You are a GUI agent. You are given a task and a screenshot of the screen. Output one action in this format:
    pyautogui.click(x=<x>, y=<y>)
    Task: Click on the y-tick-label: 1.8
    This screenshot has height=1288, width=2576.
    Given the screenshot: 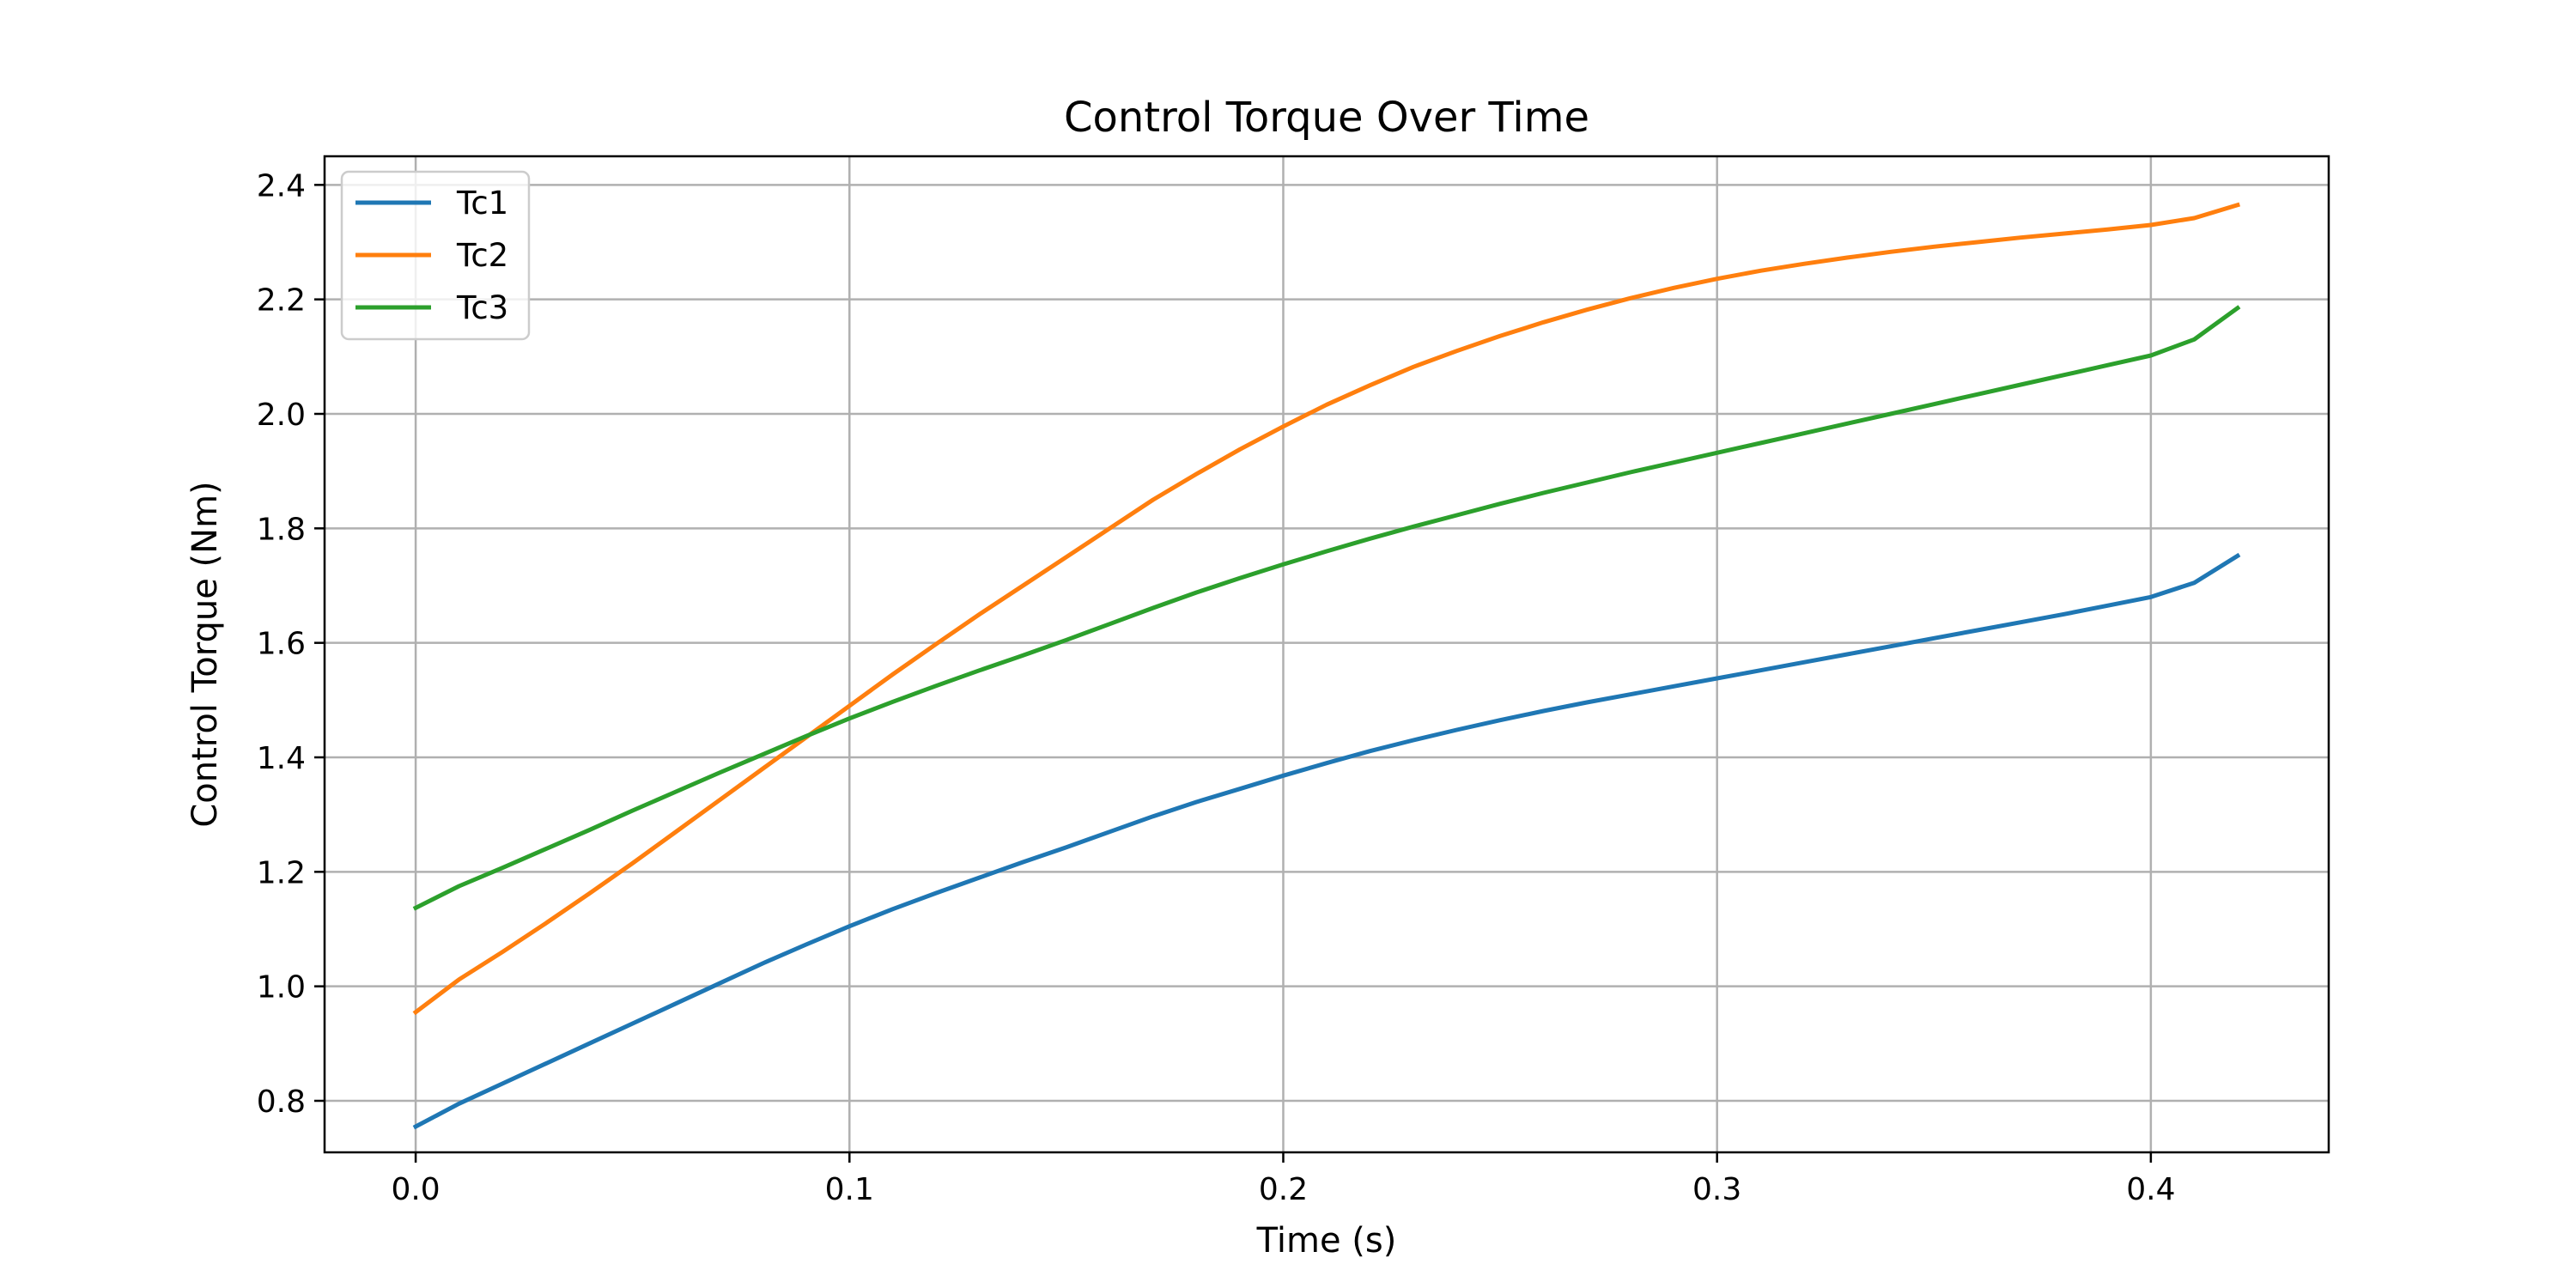 What is the action you would take?
    pyautogui.click(x=281, y=530)
    